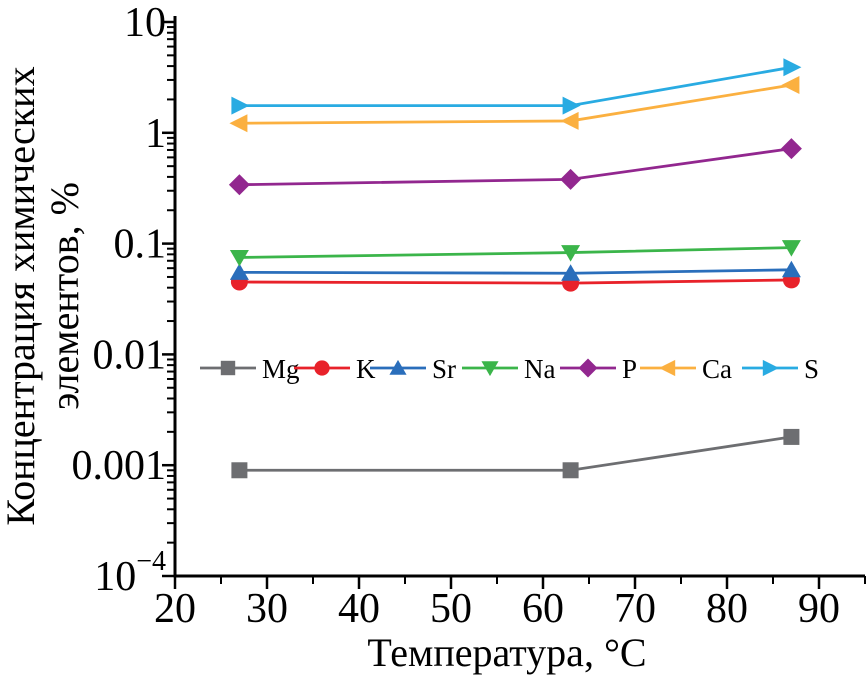 The height and width of the screenshot is (684, 866). Describe the element at coordinates (506, 652) in the screenshot. I see `x-axis-title: Температура, °C` at that location.